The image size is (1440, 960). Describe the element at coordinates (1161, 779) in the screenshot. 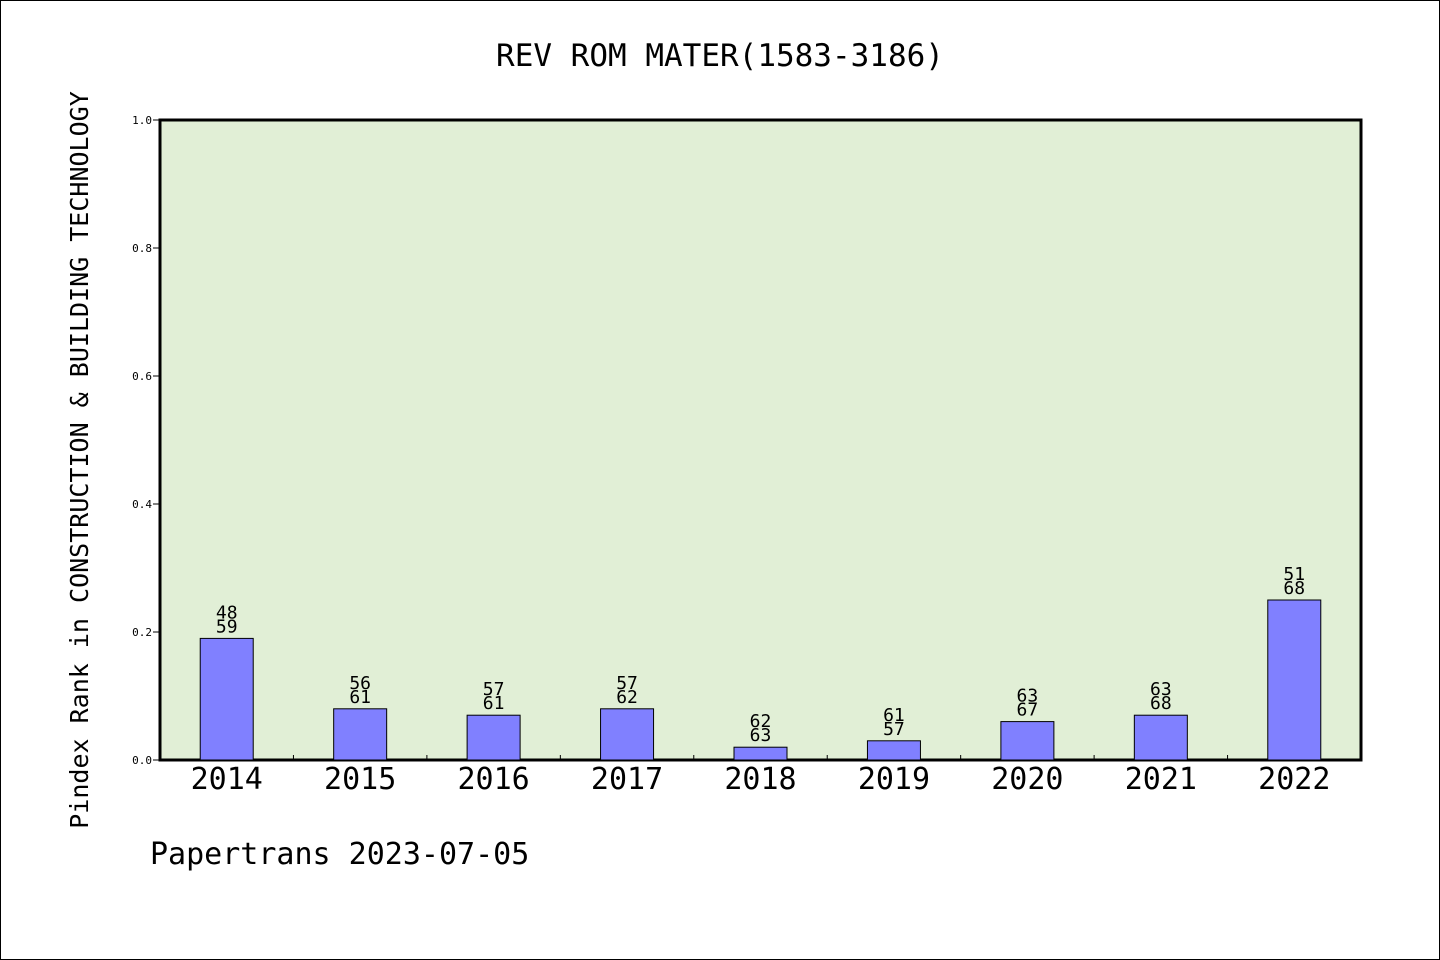

I see `x-tick-label: 2021` at that location.